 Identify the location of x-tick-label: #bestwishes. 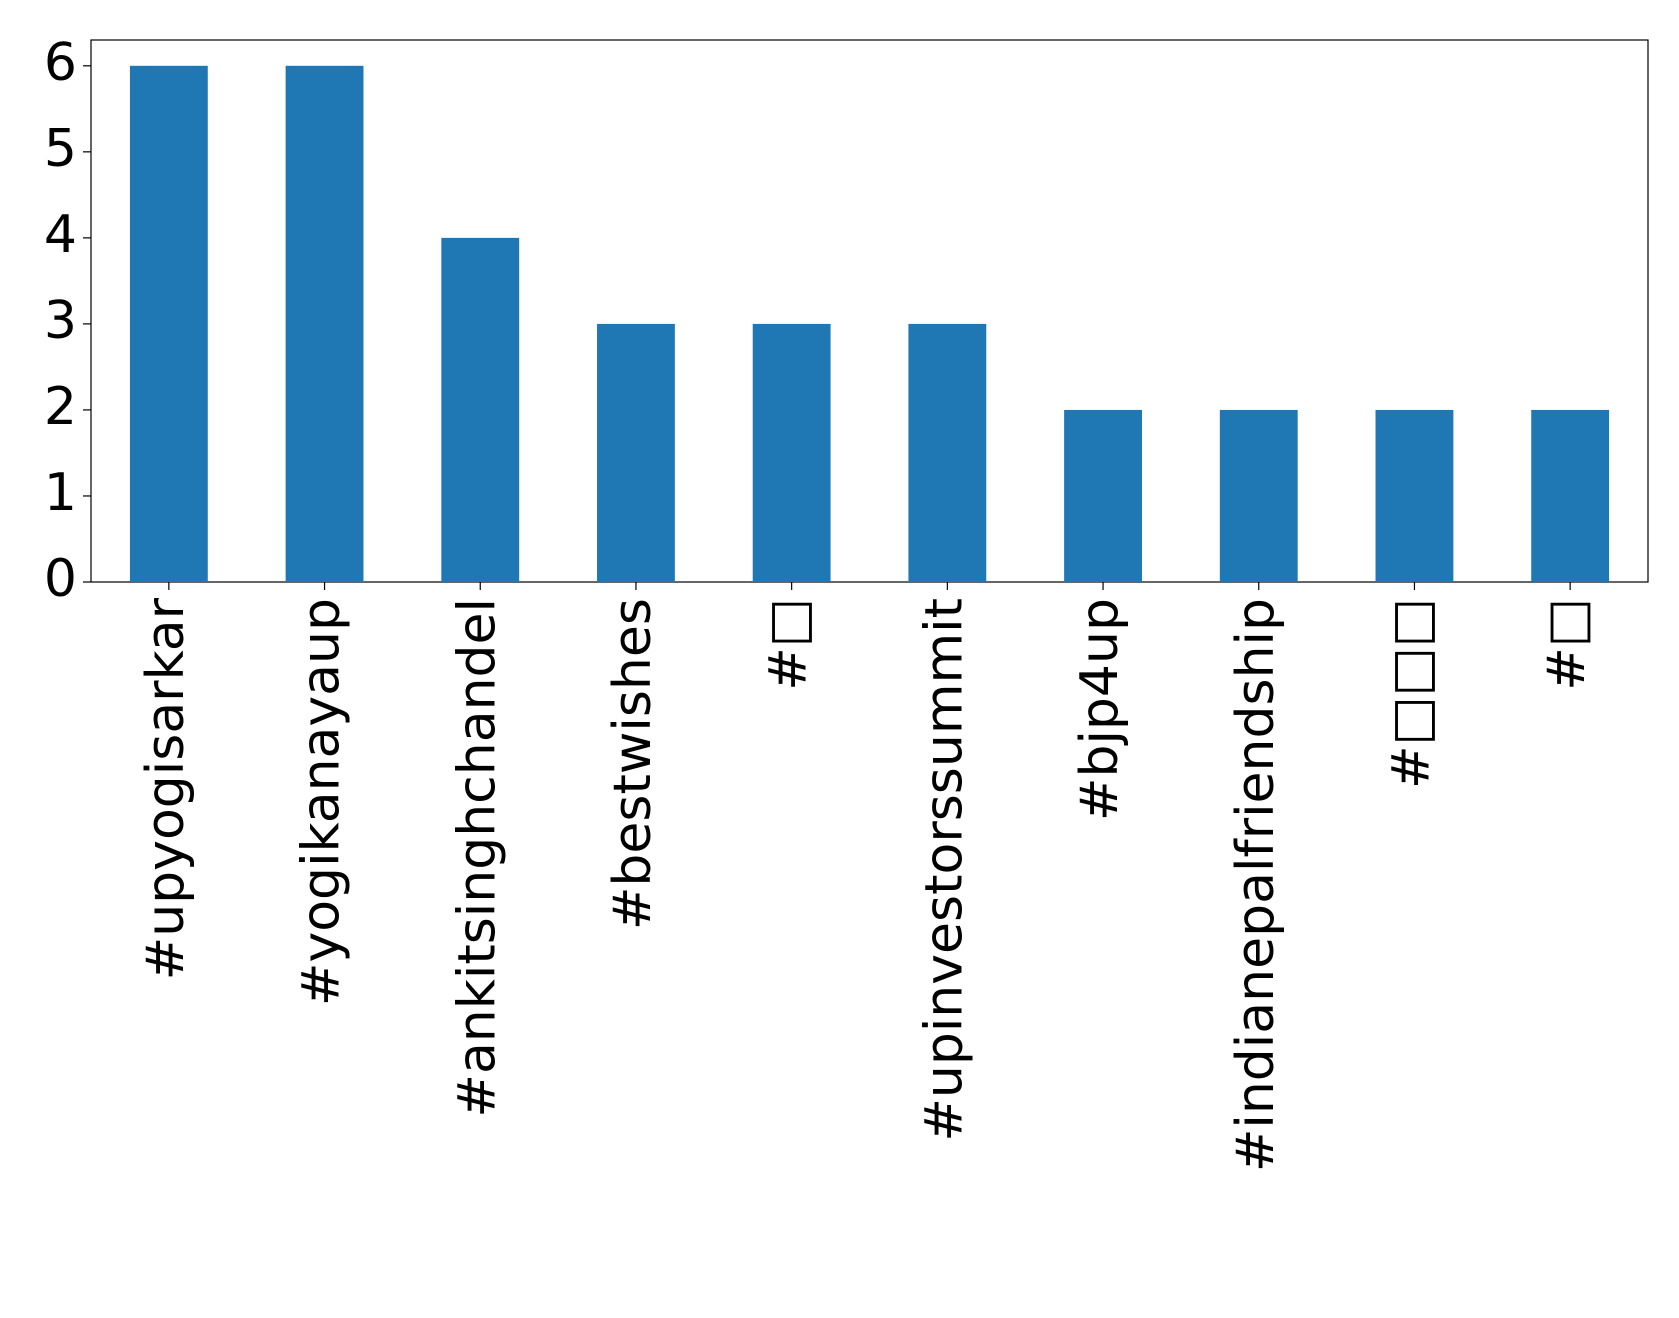
(633, 764).